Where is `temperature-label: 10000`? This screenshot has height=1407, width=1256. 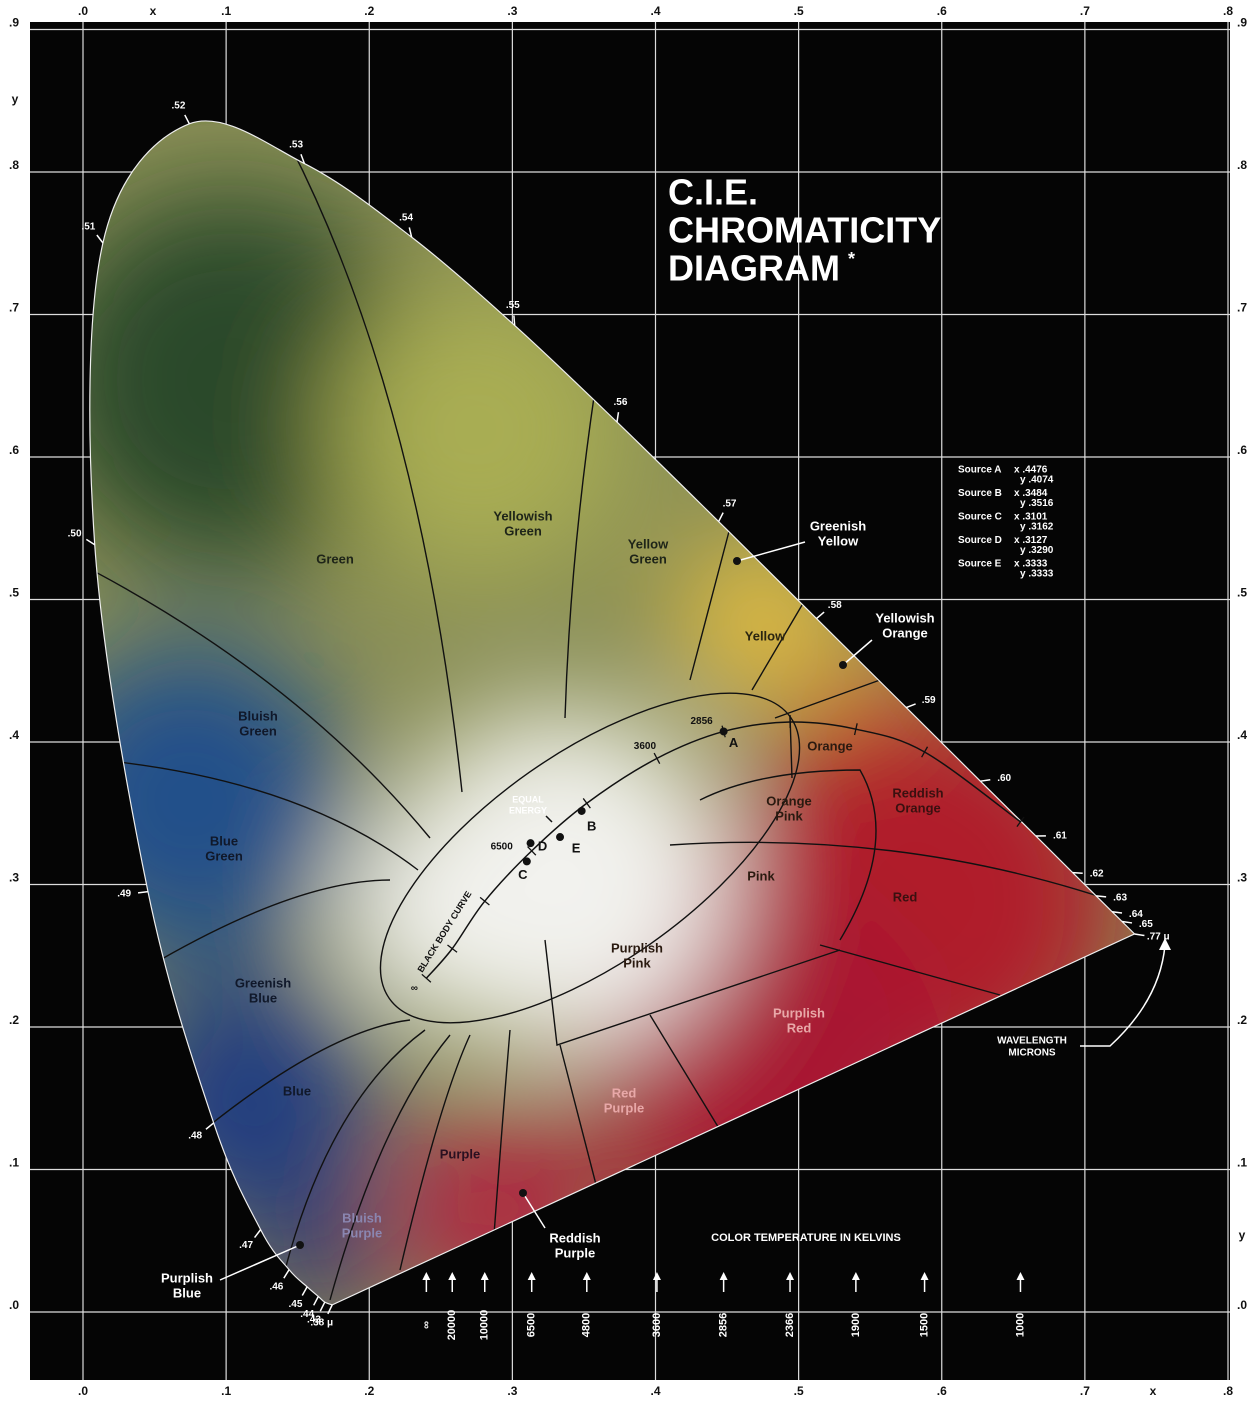 temperature-label: 10000 is located at coordinates (485, 1325).